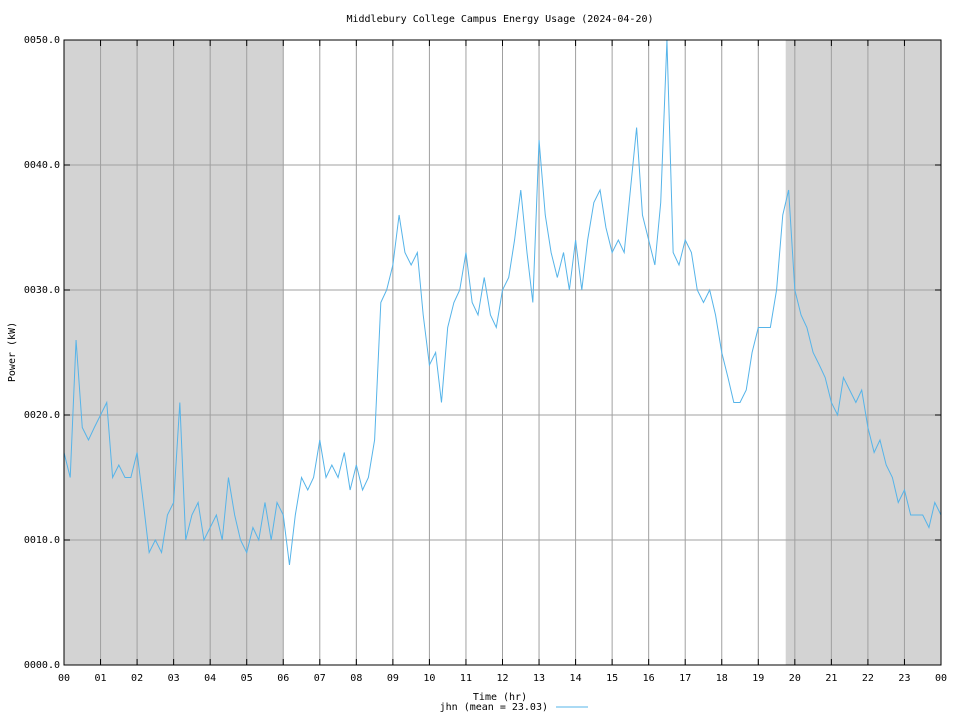  What do you see at coordinates (576, 678) in the screenshot?
I see `x-tick-label: 14` at bounding box center [576, 678].